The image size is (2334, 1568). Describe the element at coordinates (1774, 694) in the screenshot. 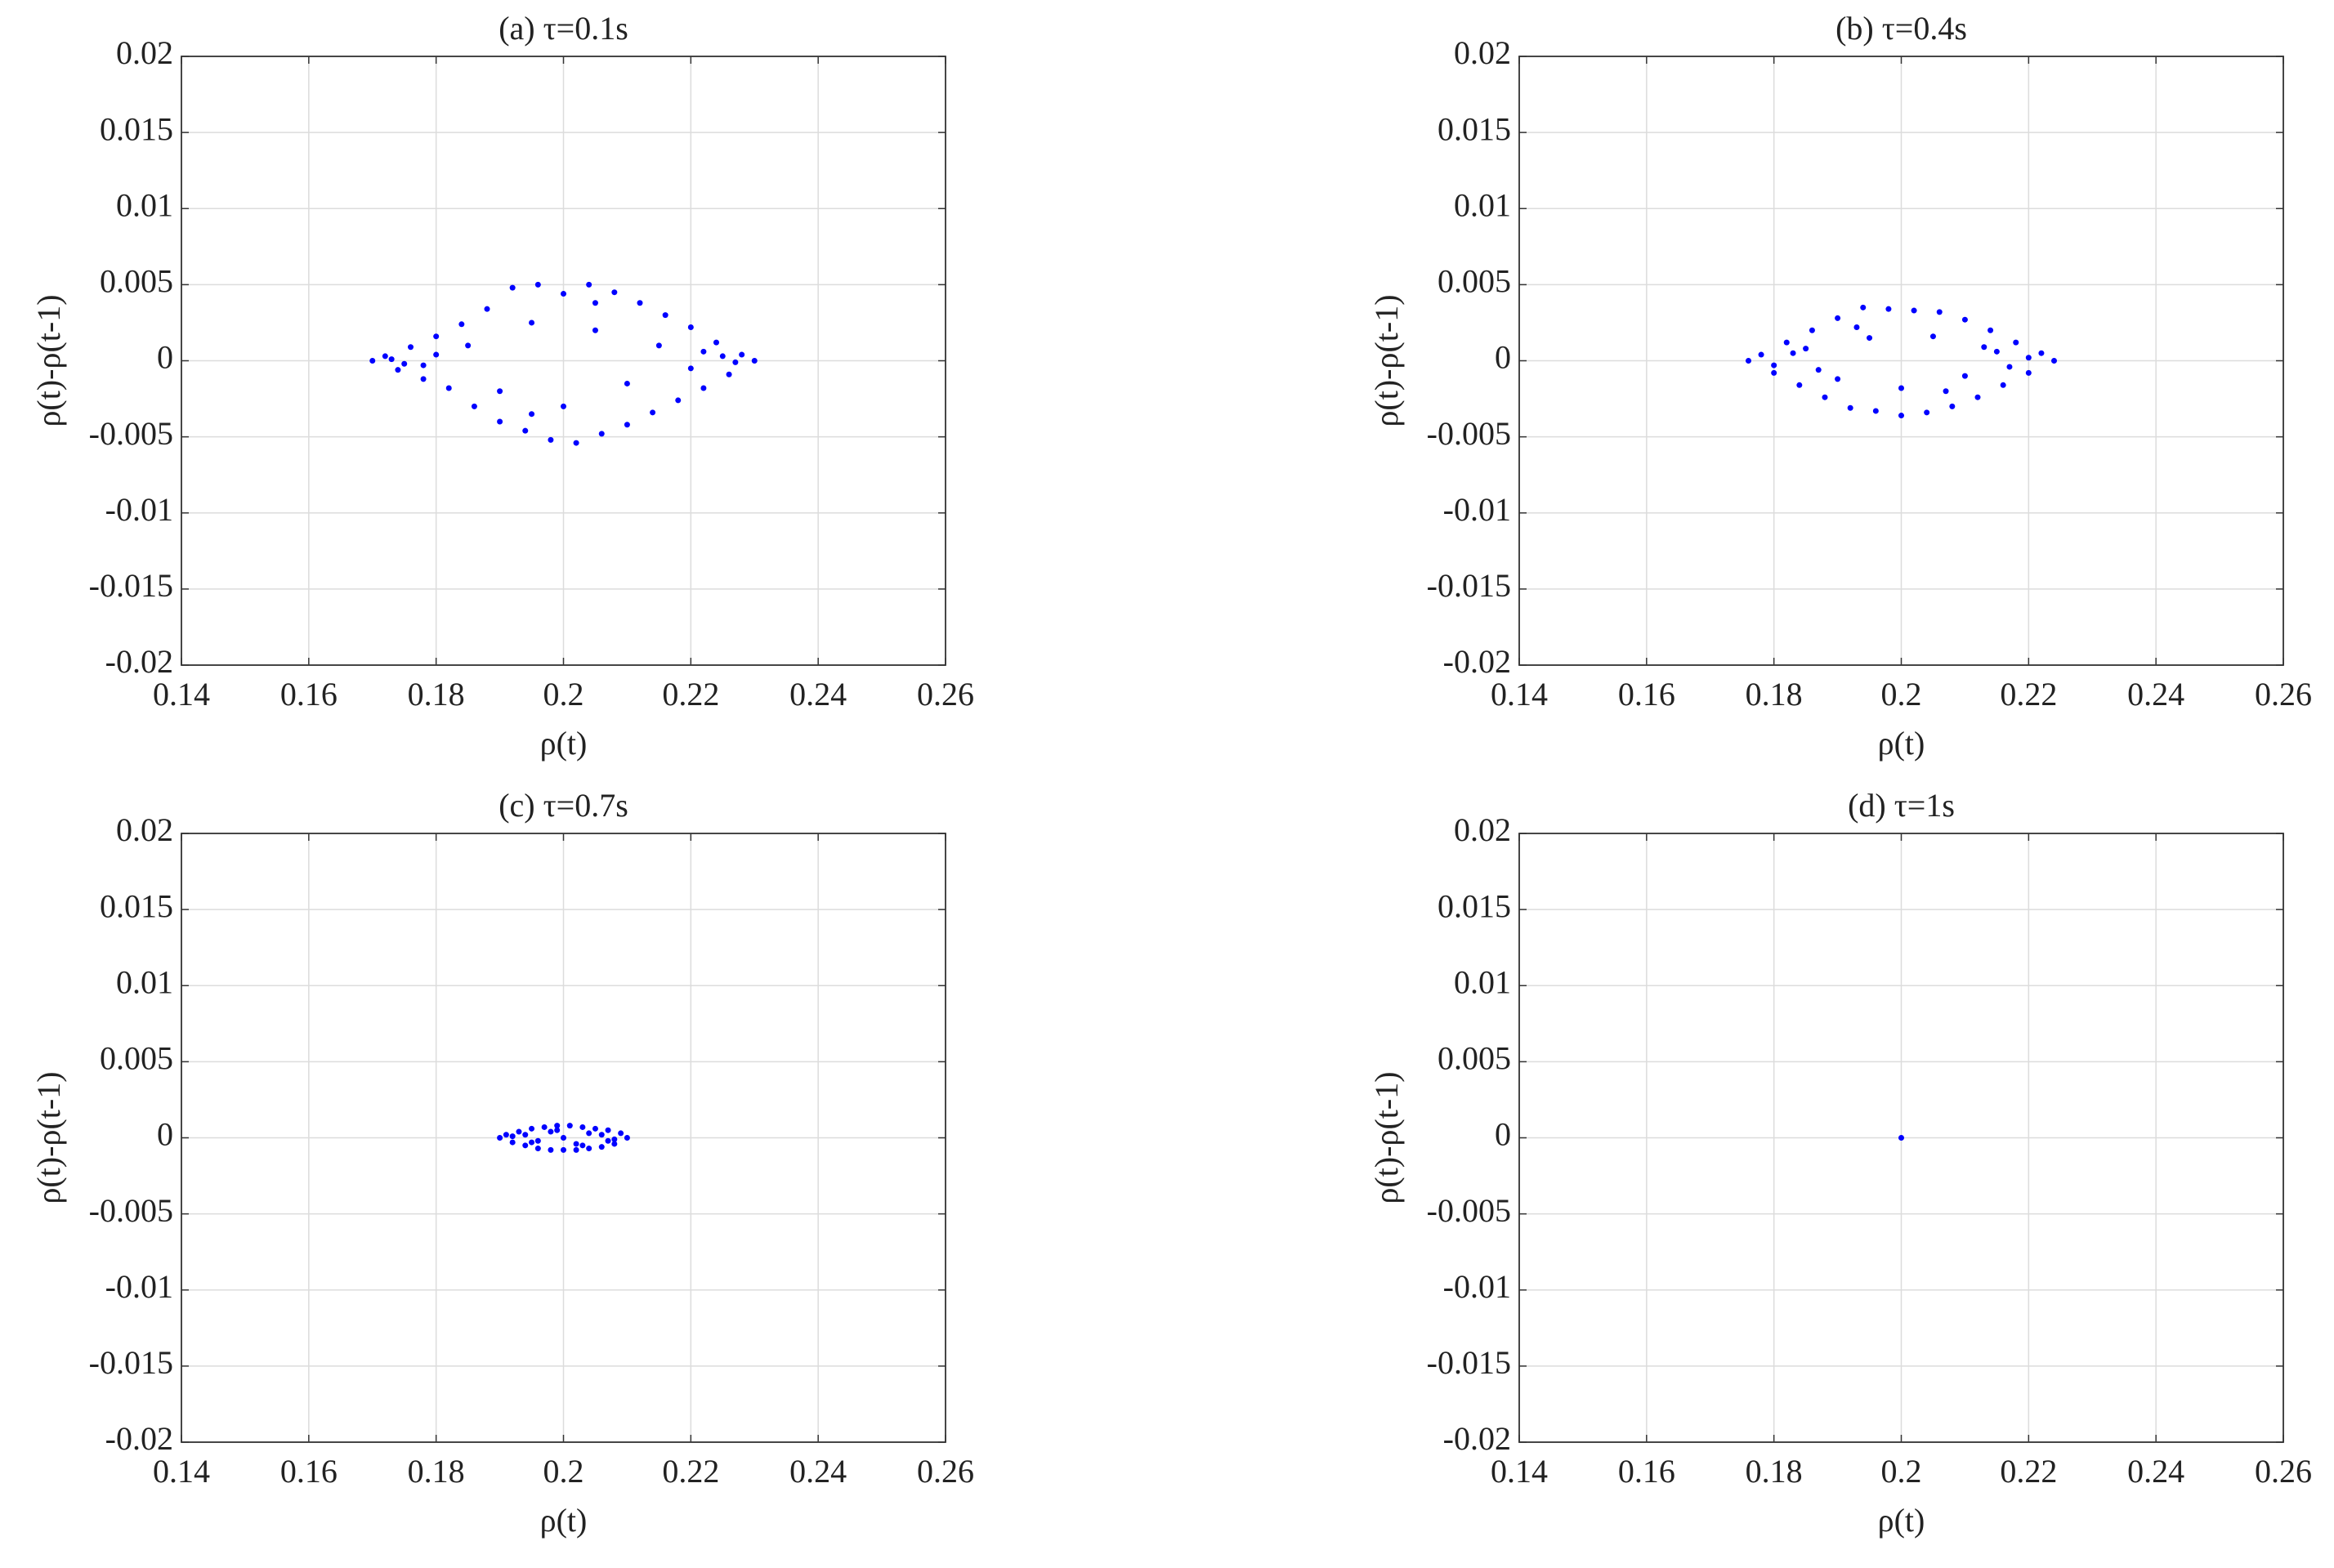

I see `x-tick-label: 0.18` at that location.